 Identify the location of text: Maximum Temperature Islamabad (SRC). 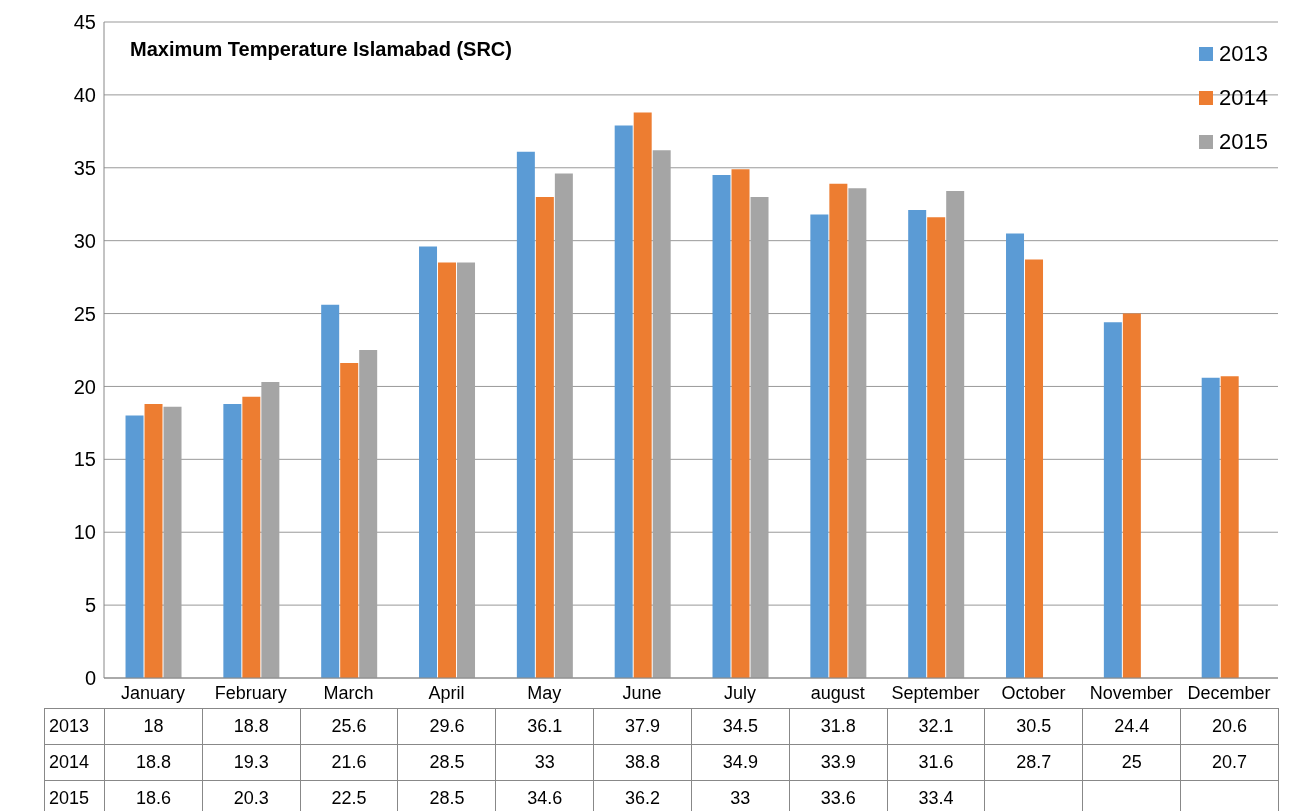
(321, 49).